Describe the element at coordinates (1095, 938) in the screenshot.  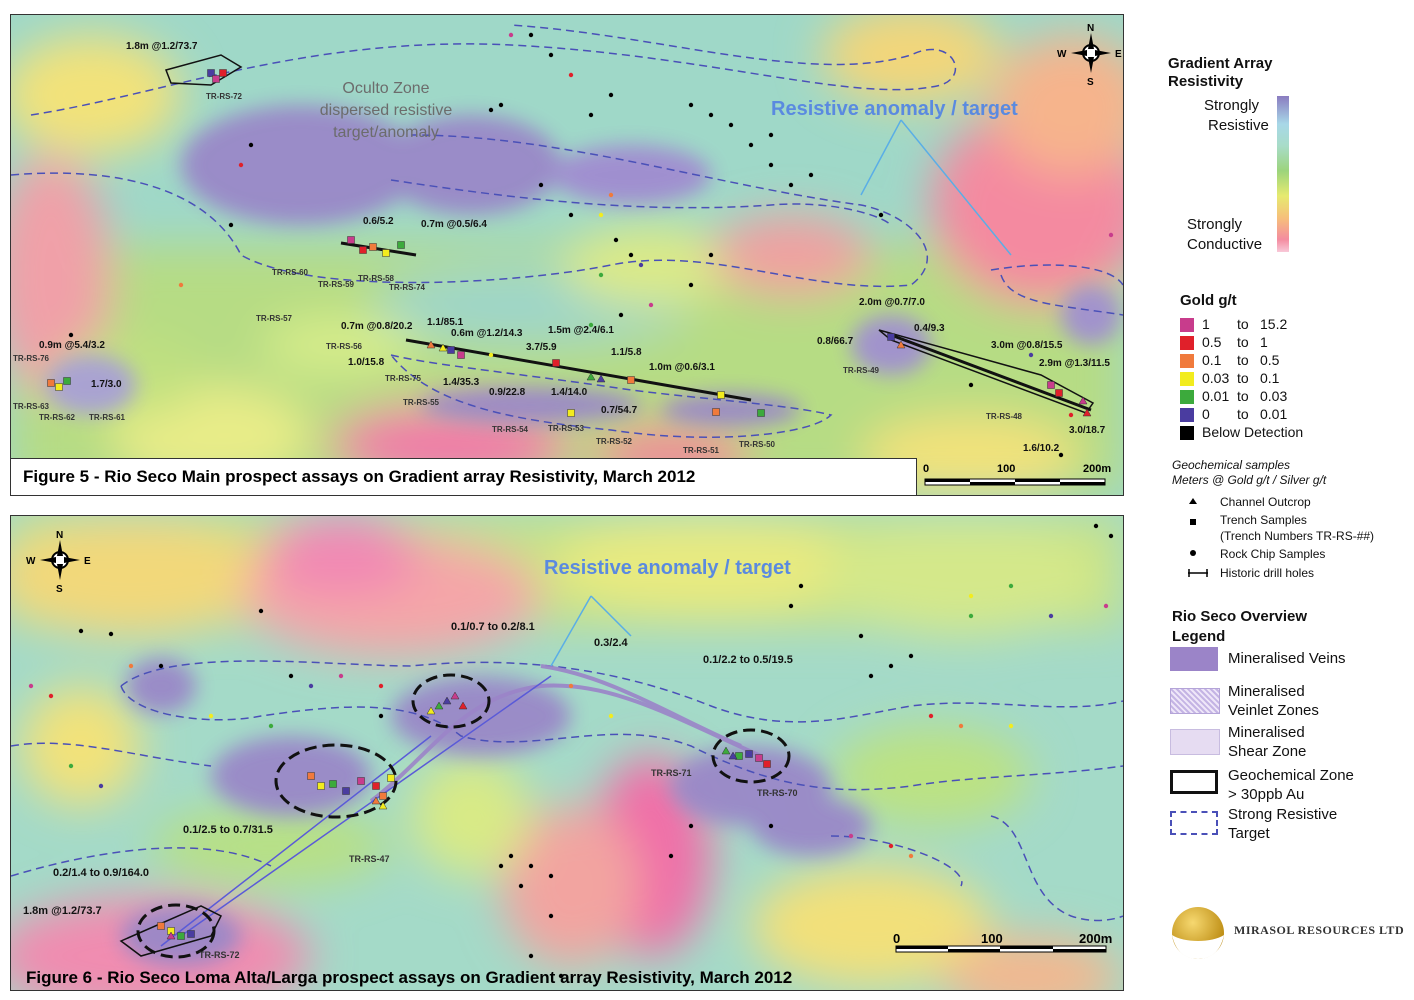
I see `svg-text: 200m` at that location.